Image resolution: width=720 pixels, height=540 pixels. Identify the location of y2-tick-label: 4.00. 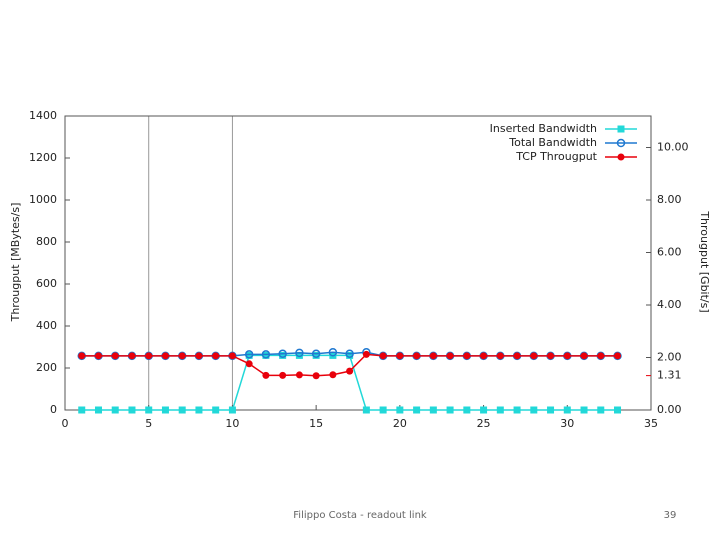
(669, 304).